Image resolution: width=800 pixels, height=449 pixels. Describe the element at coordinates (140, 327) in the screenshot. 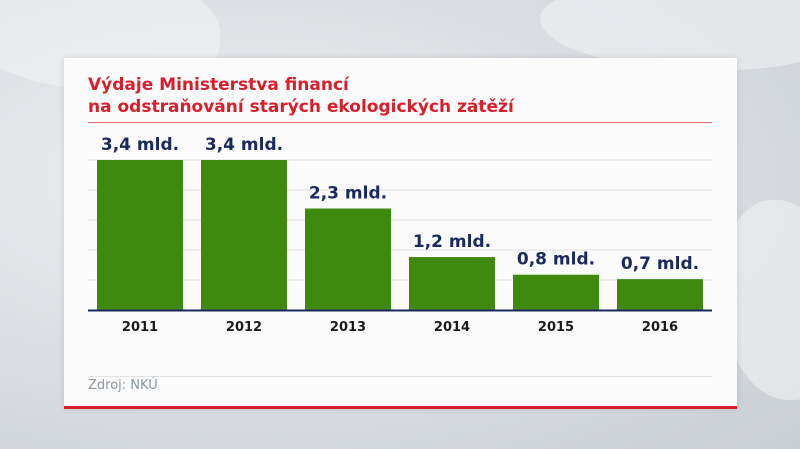

I see `x-tick-label-2011: 2011` at that location.